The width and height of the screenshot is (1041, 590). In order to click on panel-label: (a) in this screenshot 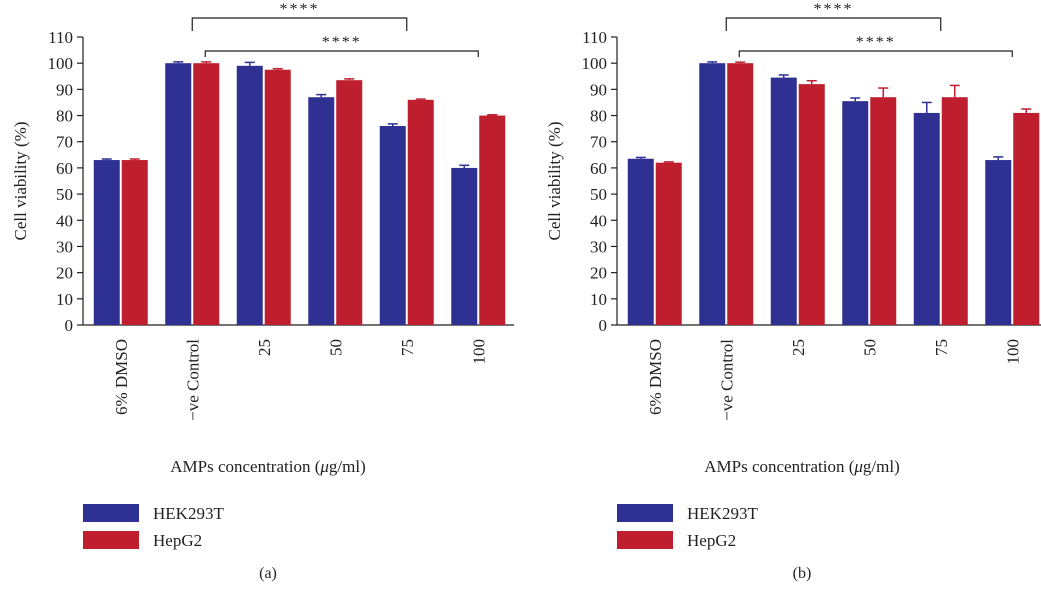, I will do `click(268, 573)`.